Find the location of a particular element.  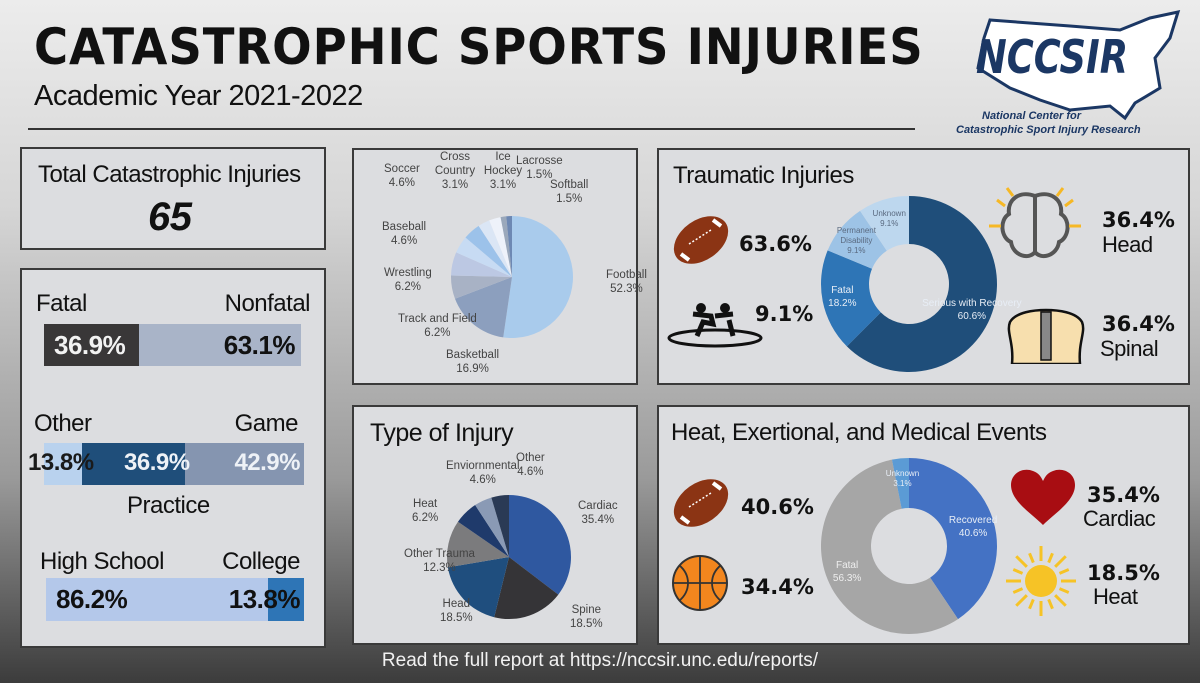

logo-line1: National Center for is located at coordinates (1032, 116).